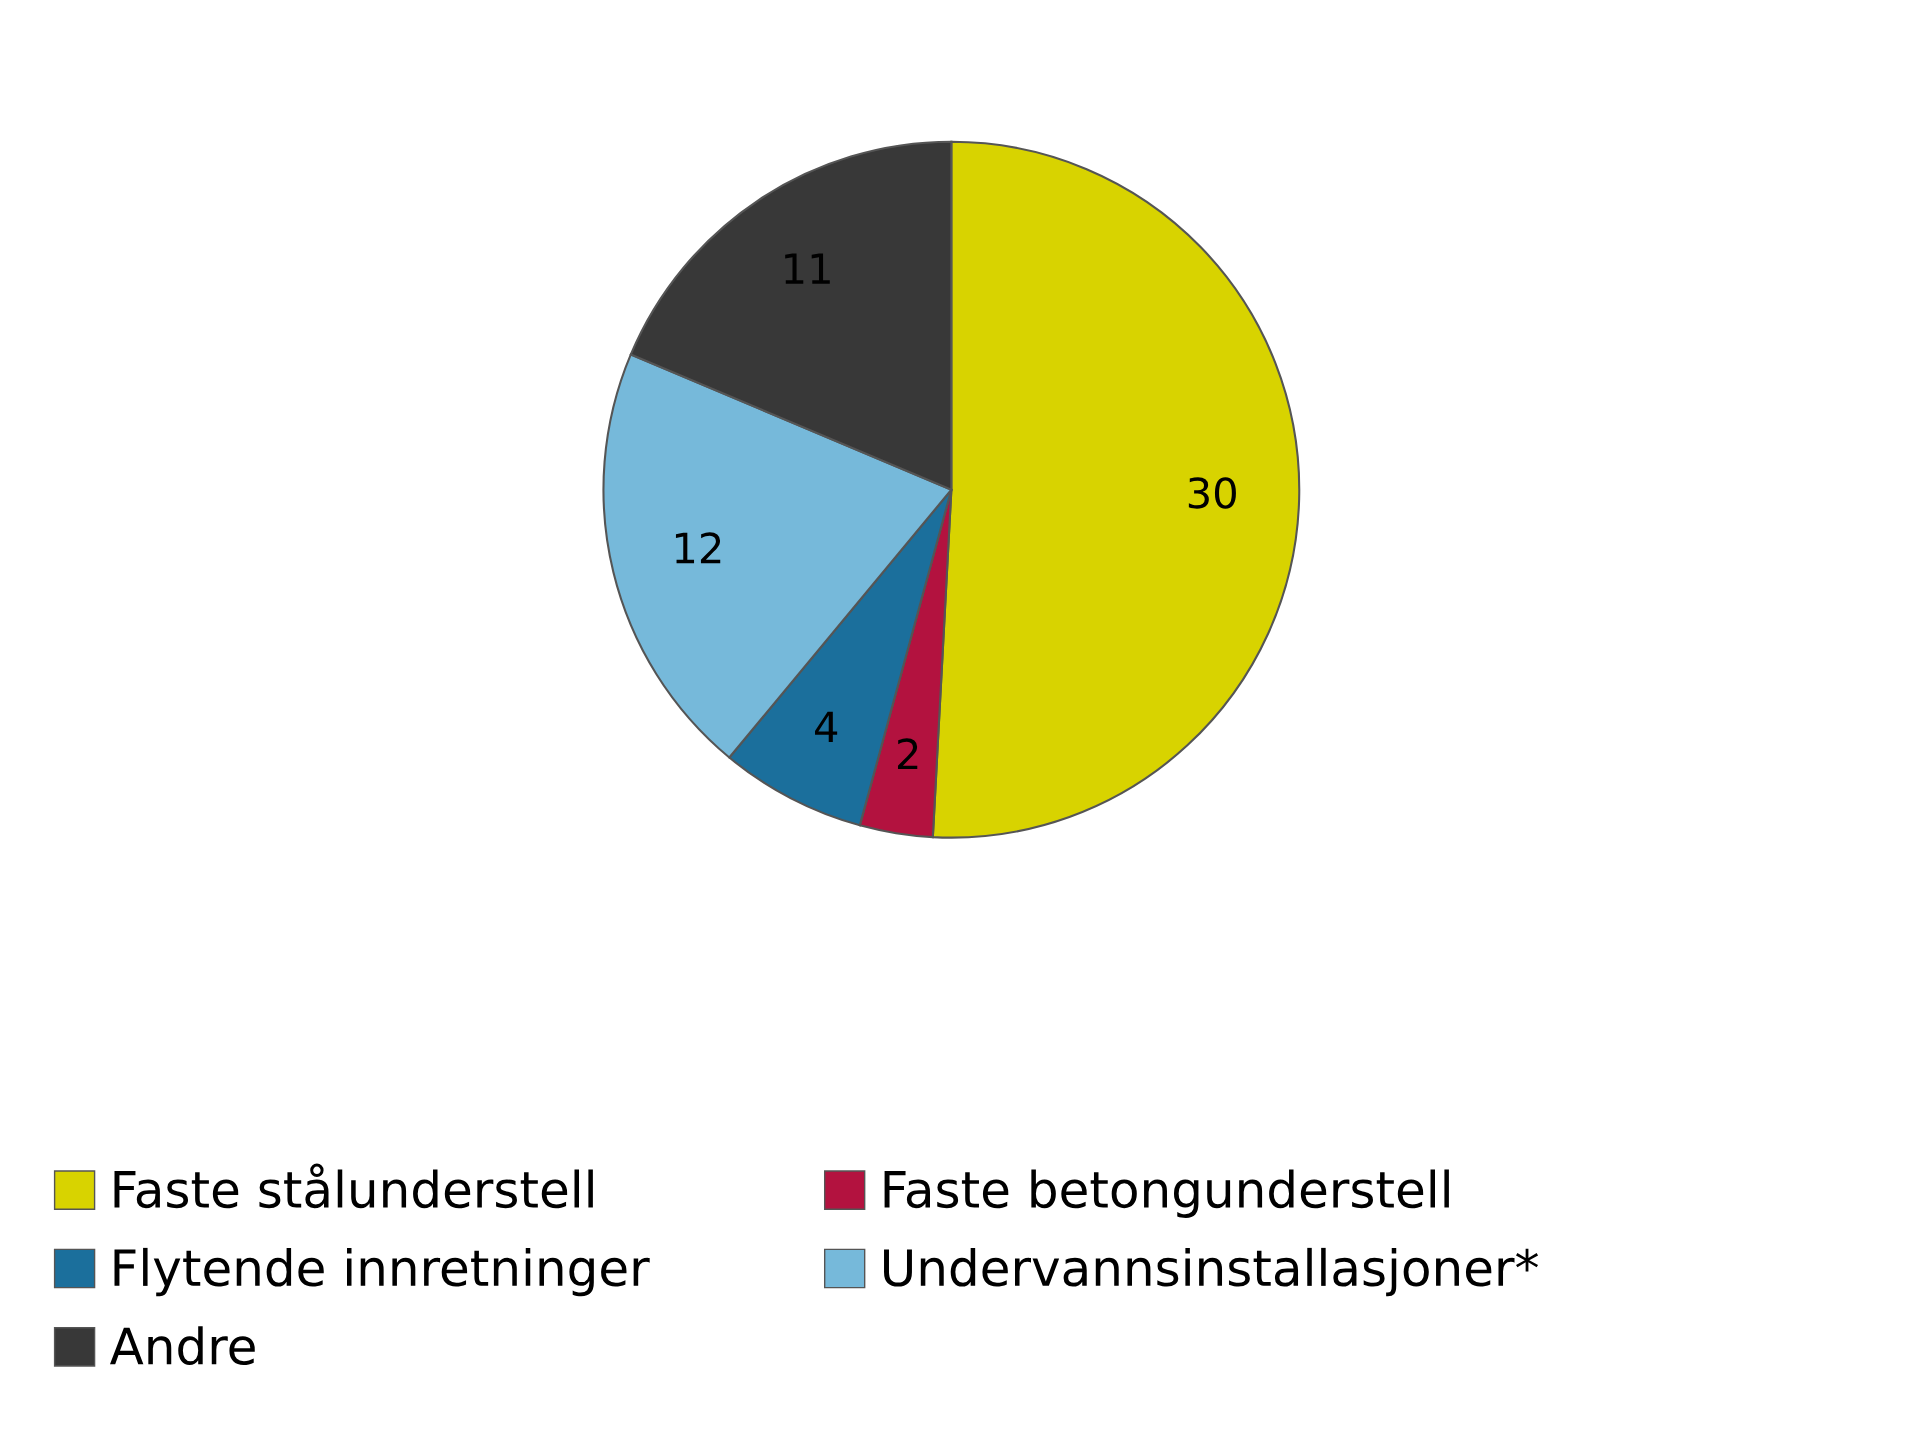  Describe the element at coordinates (698, 548) in the screenshot. I see `data-label: 12` at that location.